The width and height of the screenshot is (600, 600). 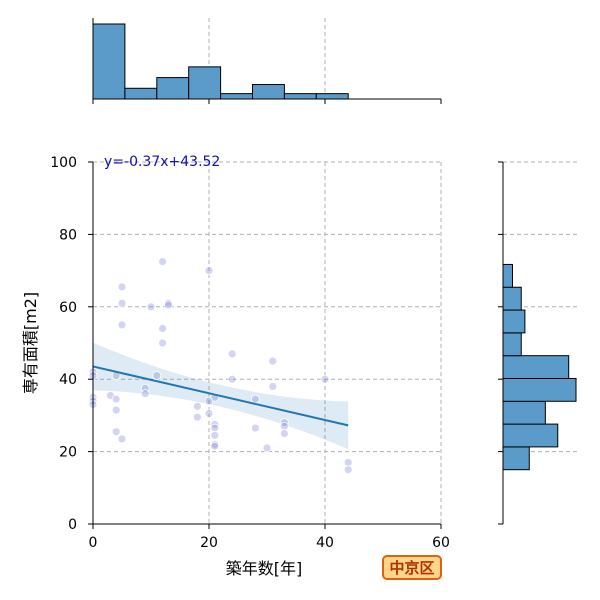 I want to click on x-tick-label: 20, so click(x=209, y=543).